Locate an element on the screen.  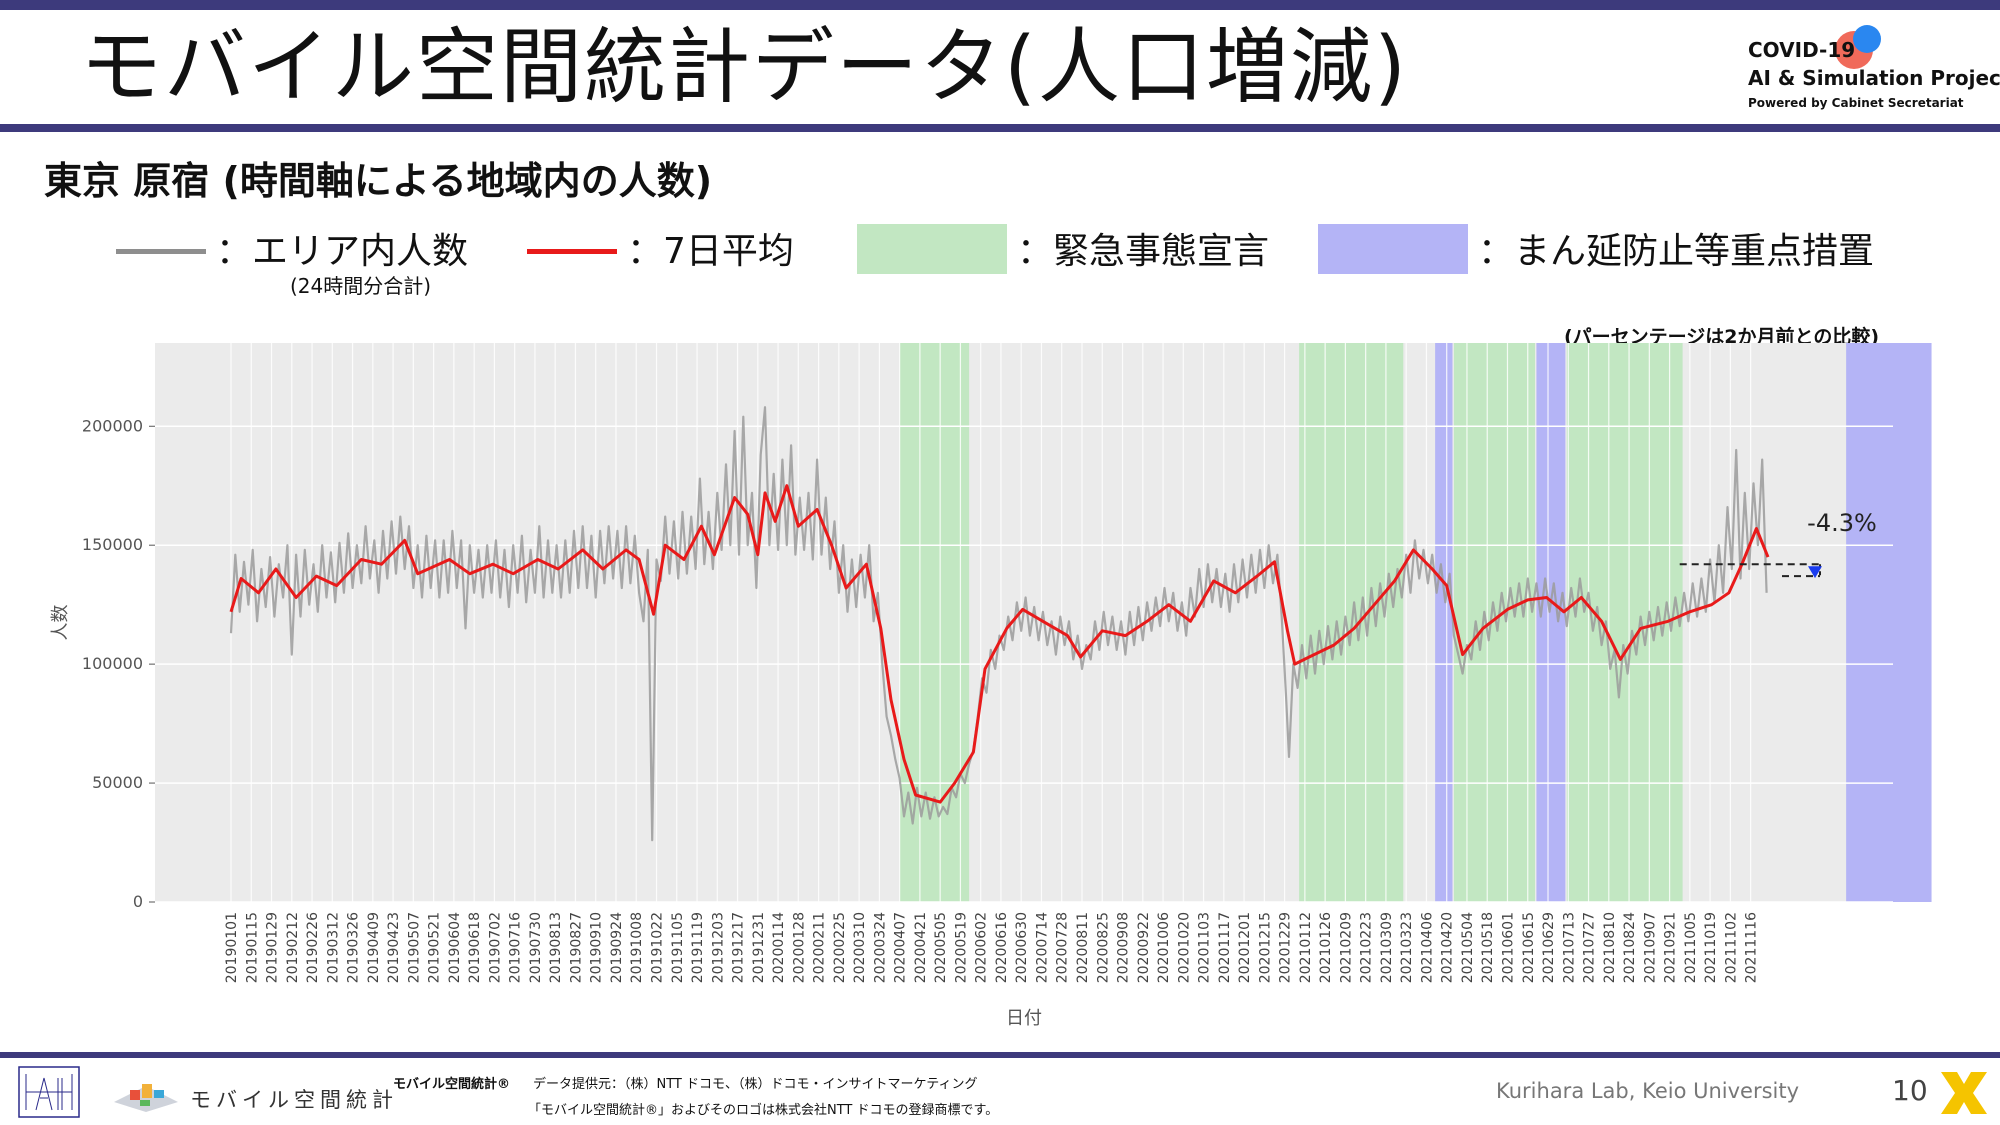
x-tick-label: 20211005 is located at coordinates (1691, 947).